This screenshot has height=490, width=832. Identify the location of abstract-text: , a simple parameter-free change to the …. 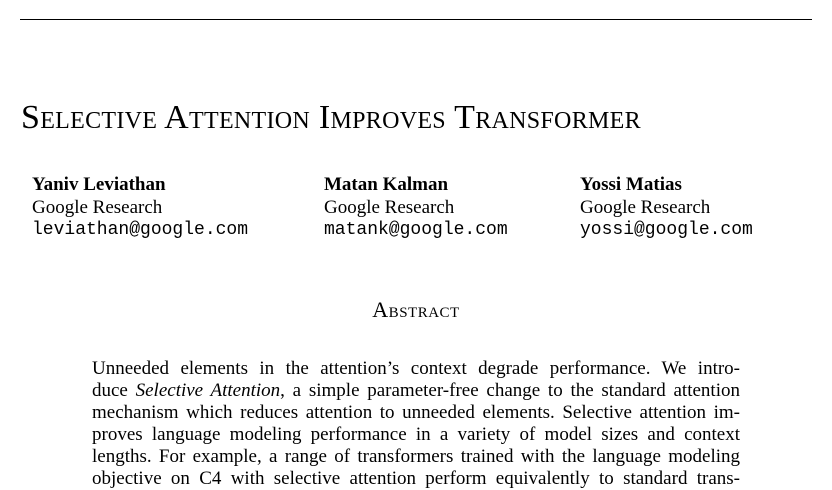
(510, 390).